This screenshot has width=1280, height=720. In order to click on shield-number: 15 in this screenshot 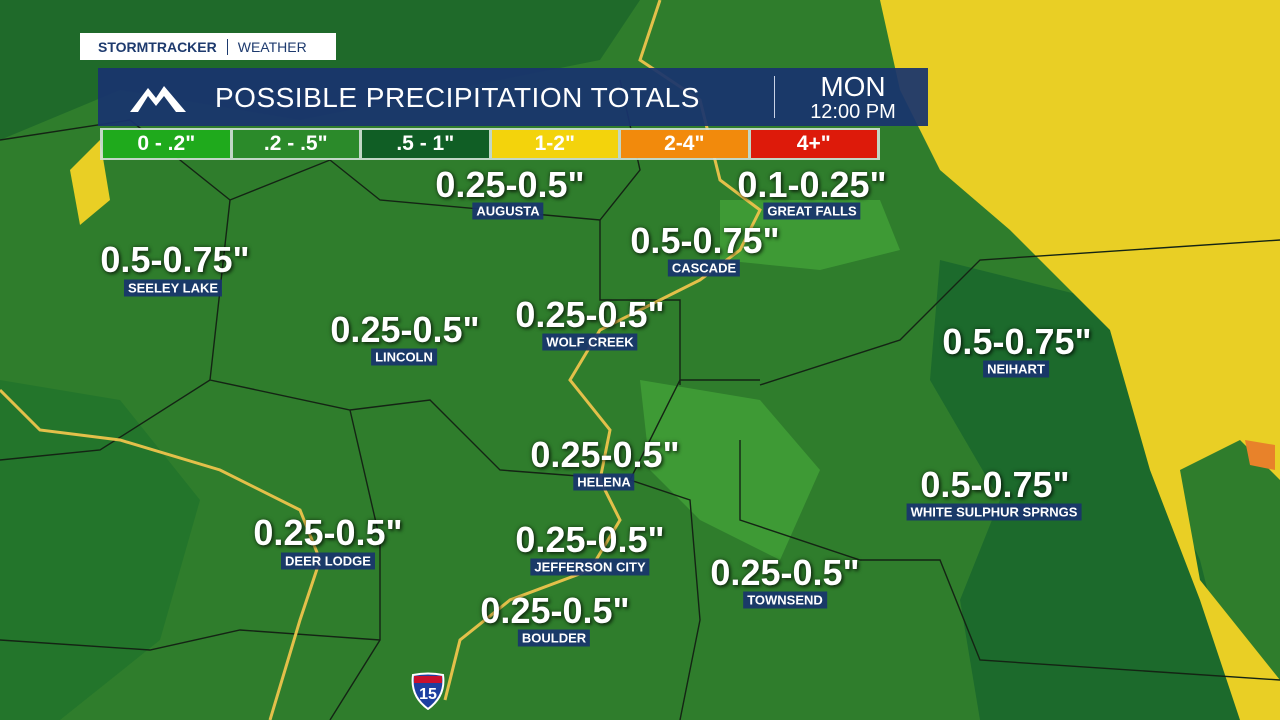, I will do `click(428, 694)`.